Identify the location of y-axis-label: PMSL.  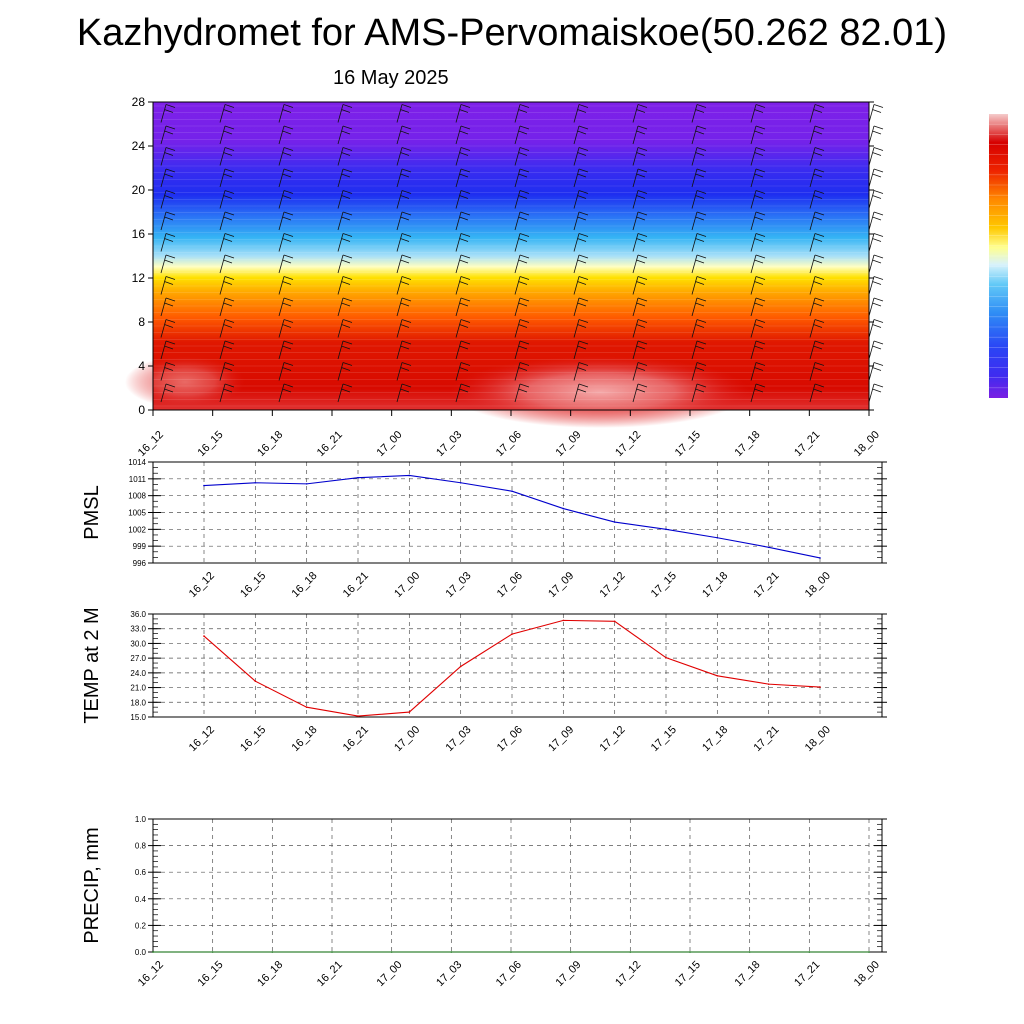
(92, 512).